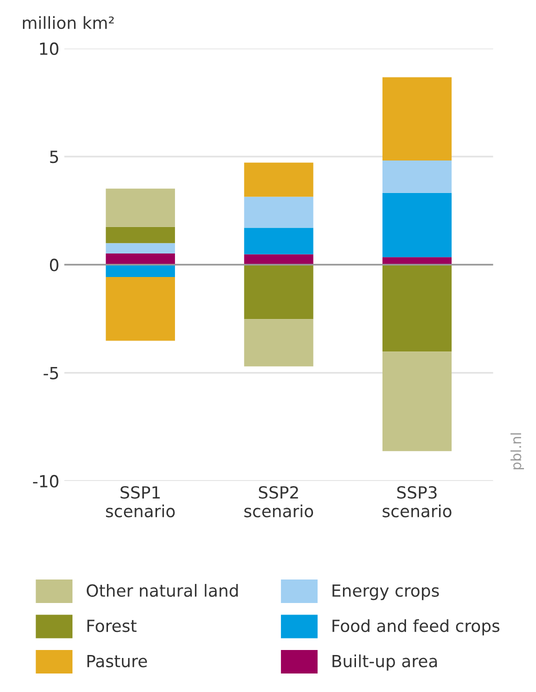 The width and height of the screenshot is (536, 692). Describe the element at coordinates (162, 590) in the screenshot. I see `legend-label: Other natural land` at that location.